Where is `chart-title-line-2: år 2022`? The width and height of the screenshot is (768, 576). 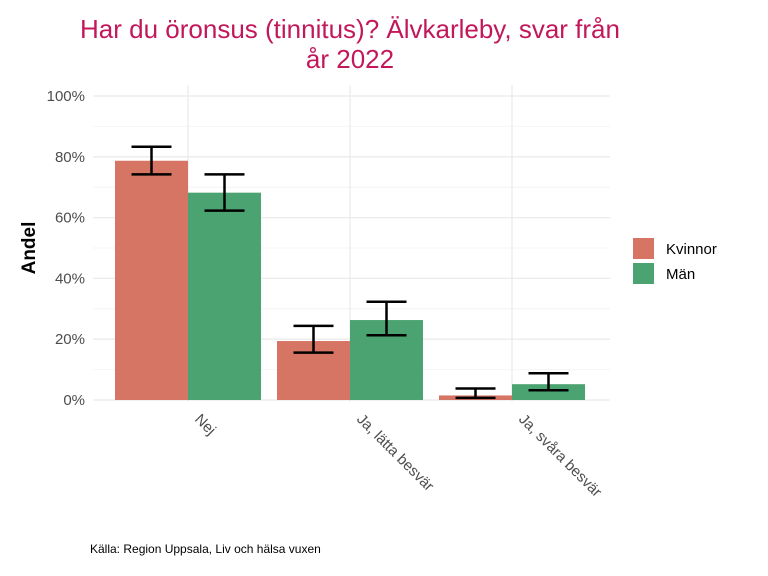 chart-title-line-2: år 2022 is located at coordinates (350, 59).